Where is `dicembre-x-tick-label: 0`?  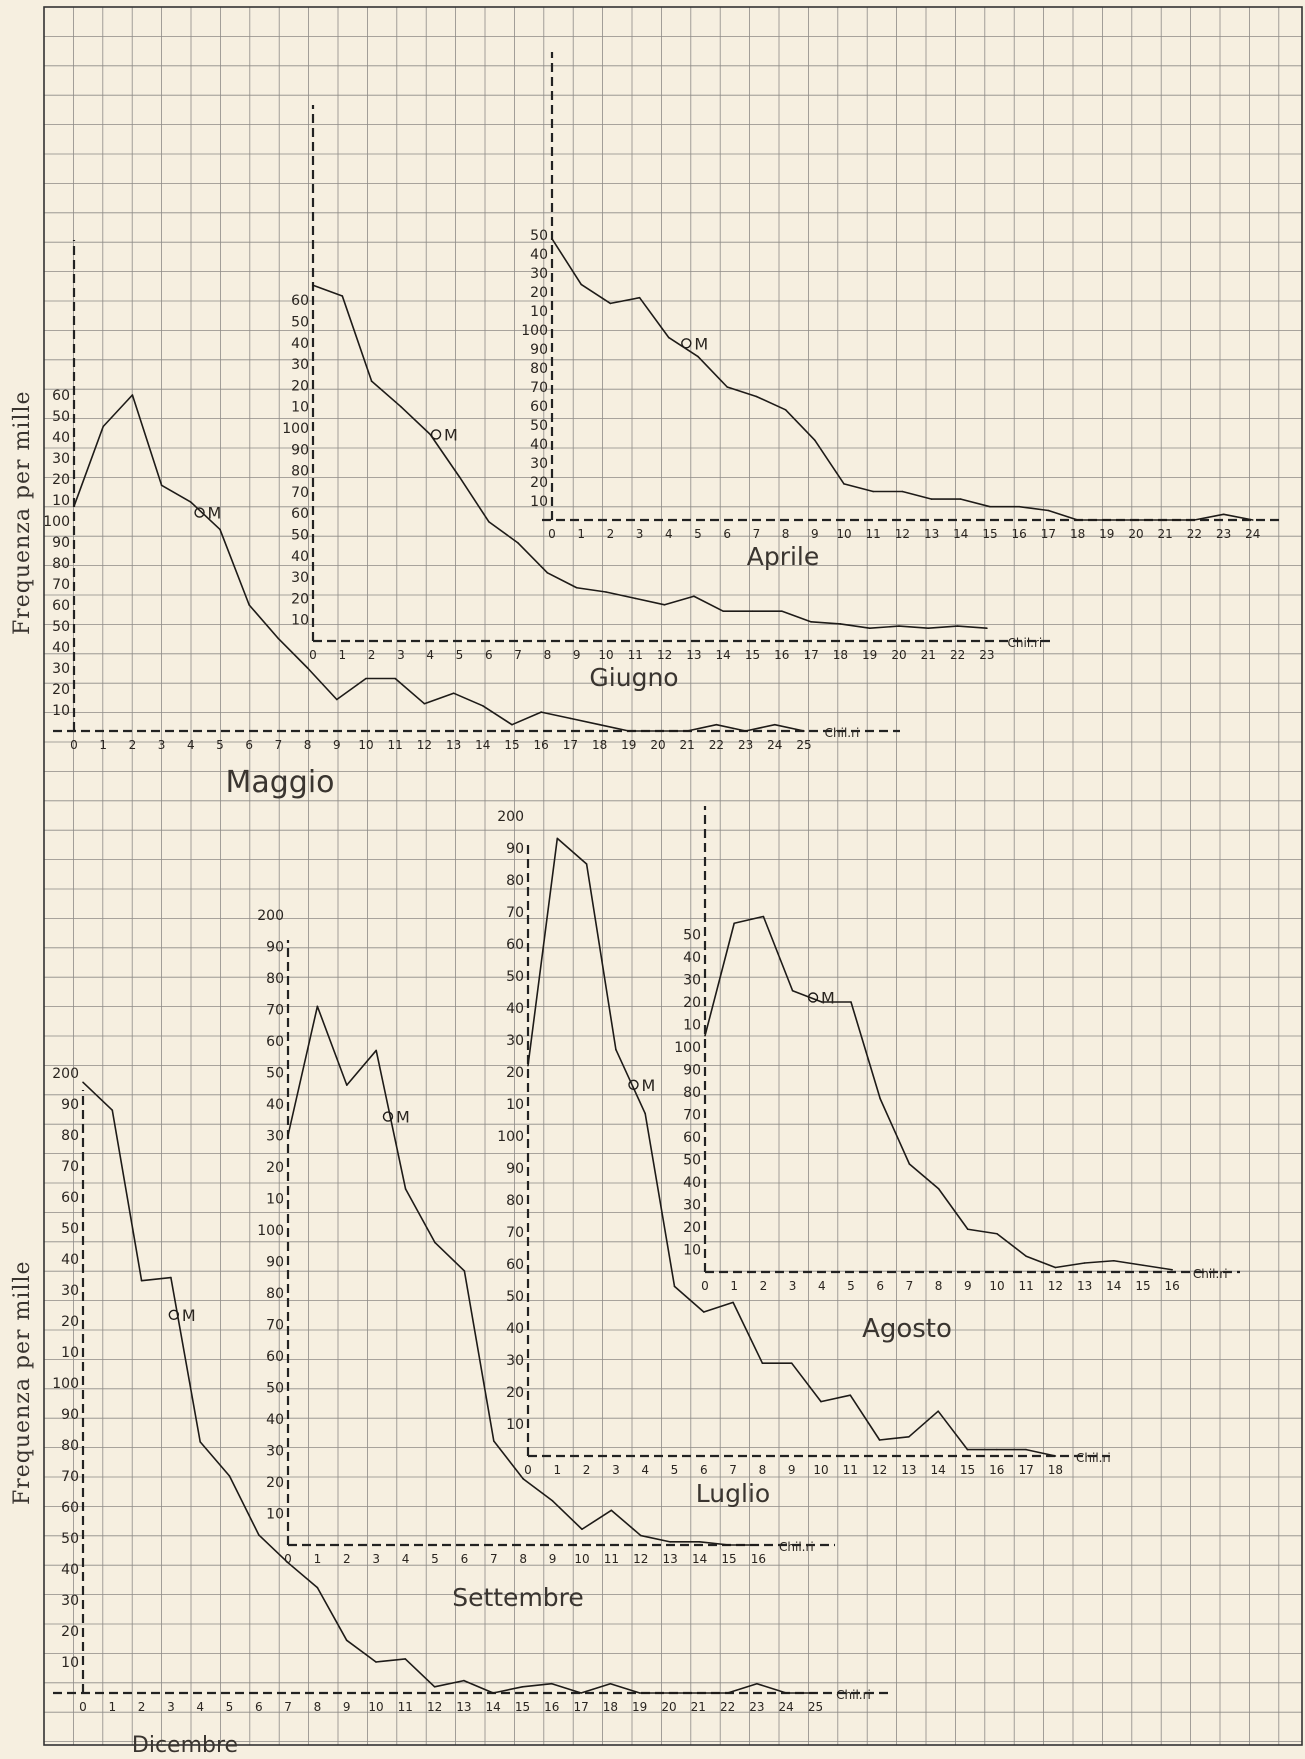
dicembre-x-tick-label: 0 is located at coordinates (83, 1707).